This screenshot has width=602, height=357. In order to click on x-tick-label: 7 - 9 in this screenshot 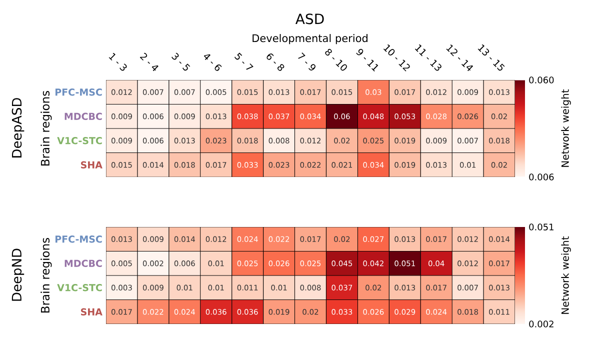, I will do `click(307, 61)`.